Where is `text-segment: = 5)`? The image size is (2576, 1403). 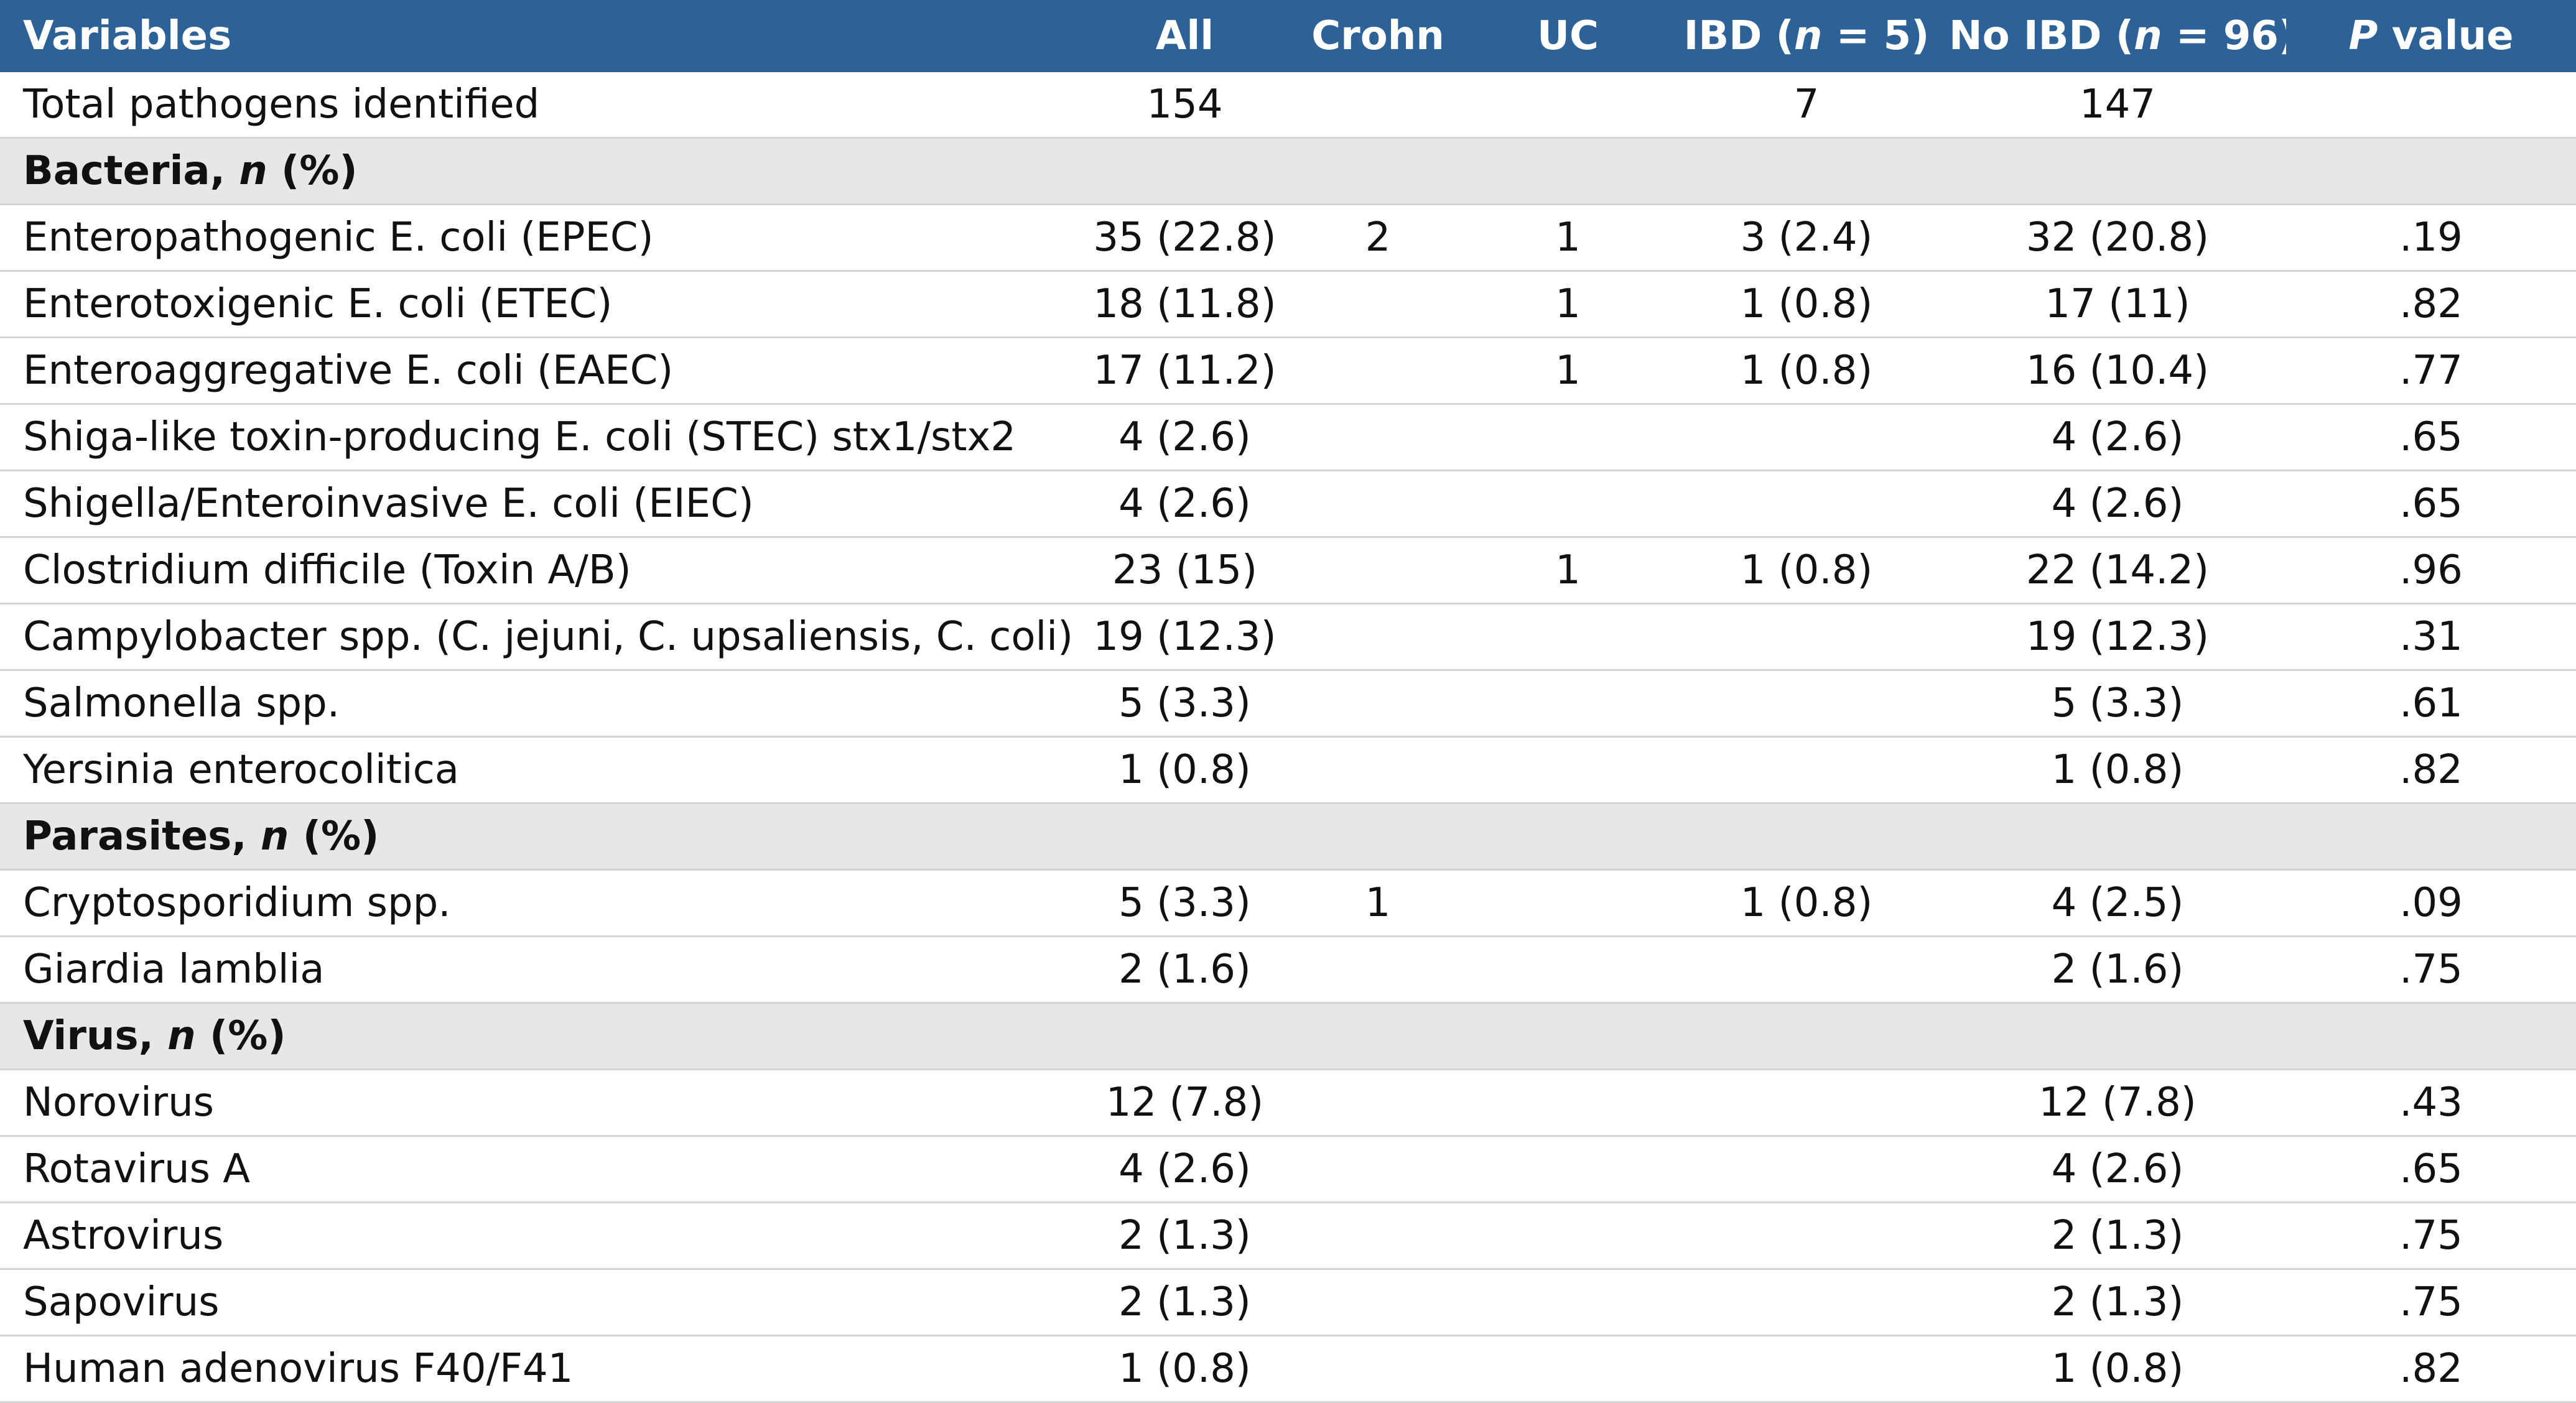
text-segment: = 5) is located at coordinates (1876, 36).